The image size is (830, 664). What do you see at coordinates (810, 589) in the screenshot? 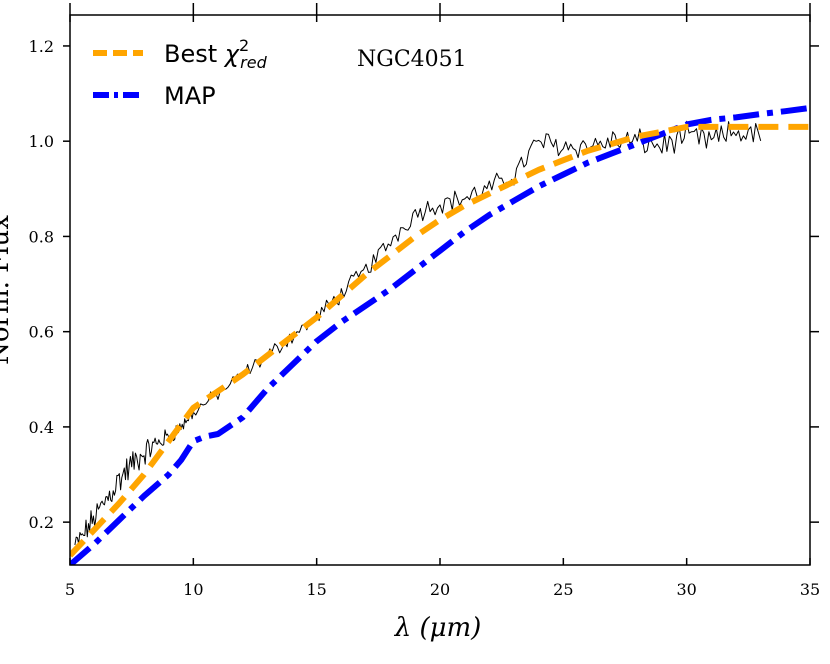
I see `x-tick-label-6: 35` at bounding box center [810, 589].